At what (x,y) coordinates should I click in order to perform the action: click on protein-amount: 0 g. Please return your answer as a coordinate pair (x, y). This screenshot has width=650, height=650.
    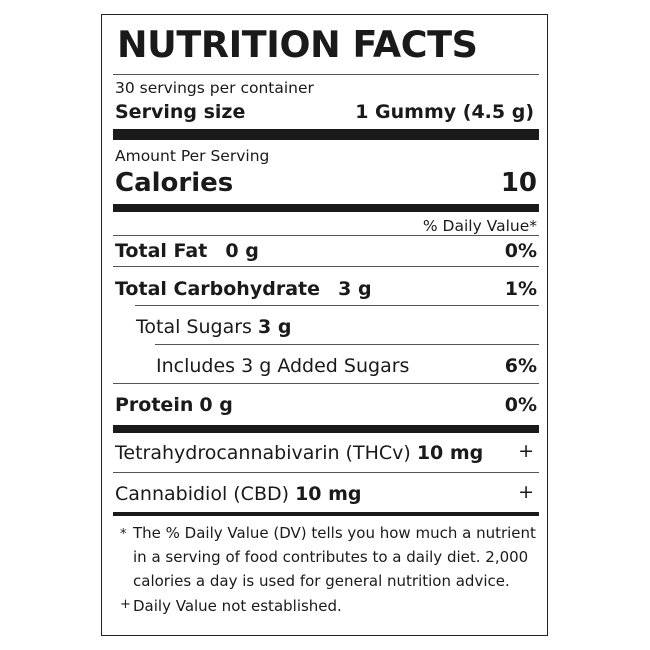
    Looking at the image, I should click on (216, 405).